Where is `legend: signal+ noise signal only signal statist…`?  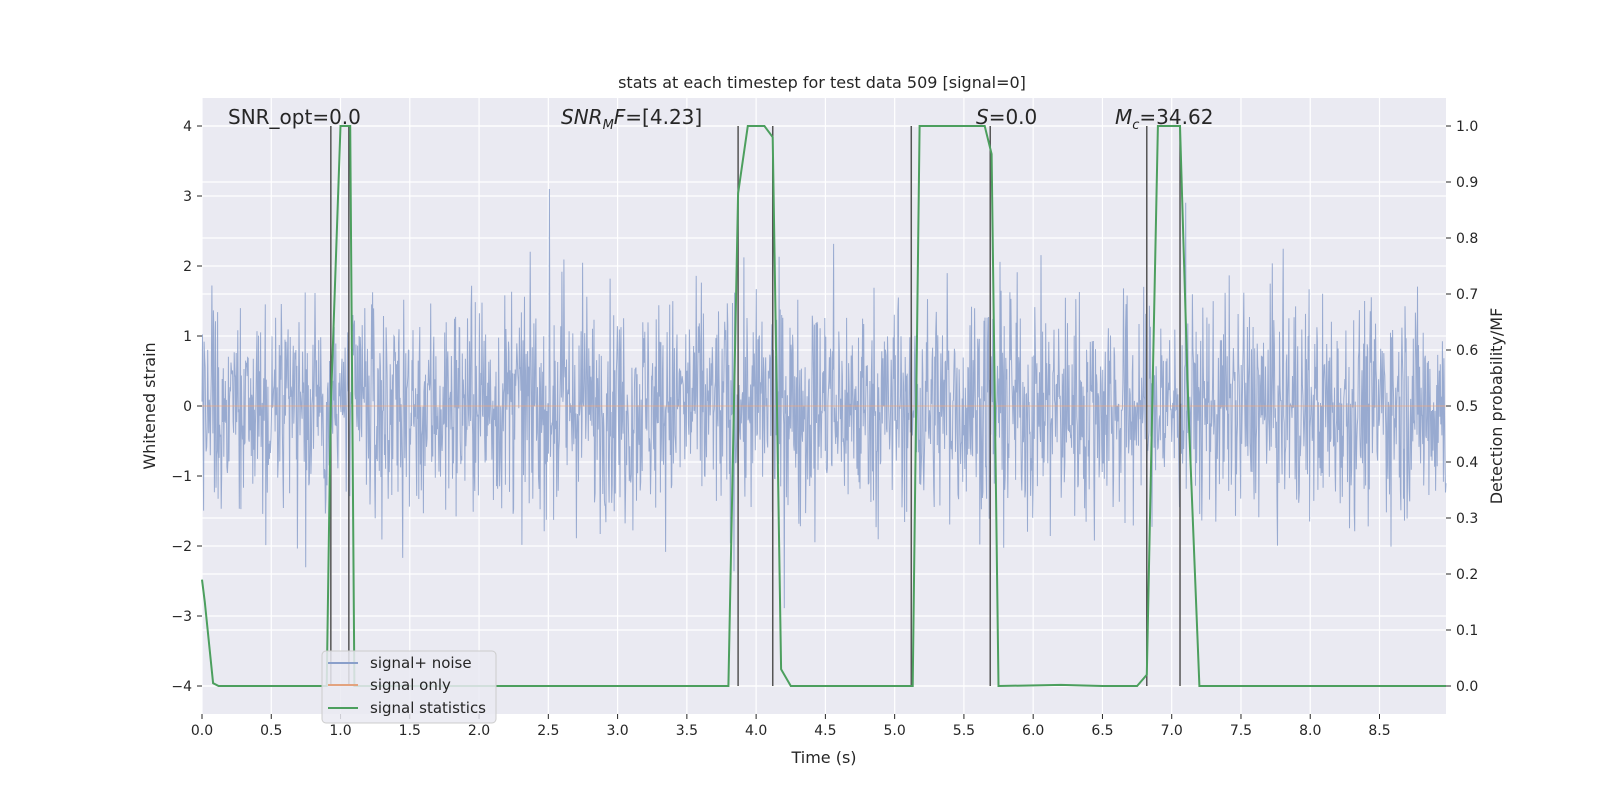 legend: signal+ noise signal only signal statist… is located at coordinates (409, 687).